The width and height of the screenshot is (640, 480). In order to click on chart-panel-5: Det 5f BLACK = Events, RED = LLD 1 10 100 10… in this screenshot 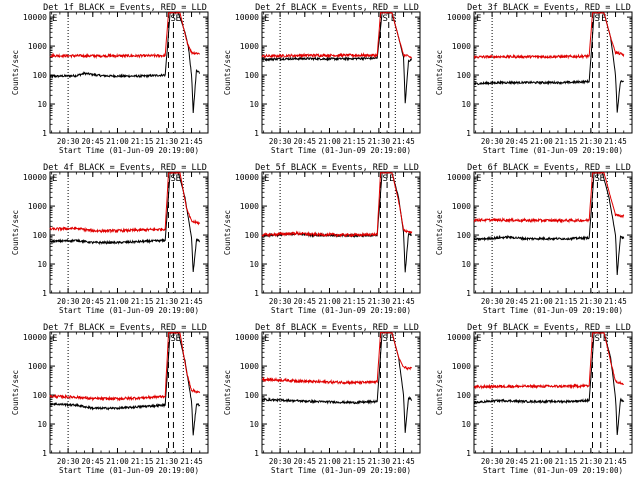, I will do `click(322, 239)`.